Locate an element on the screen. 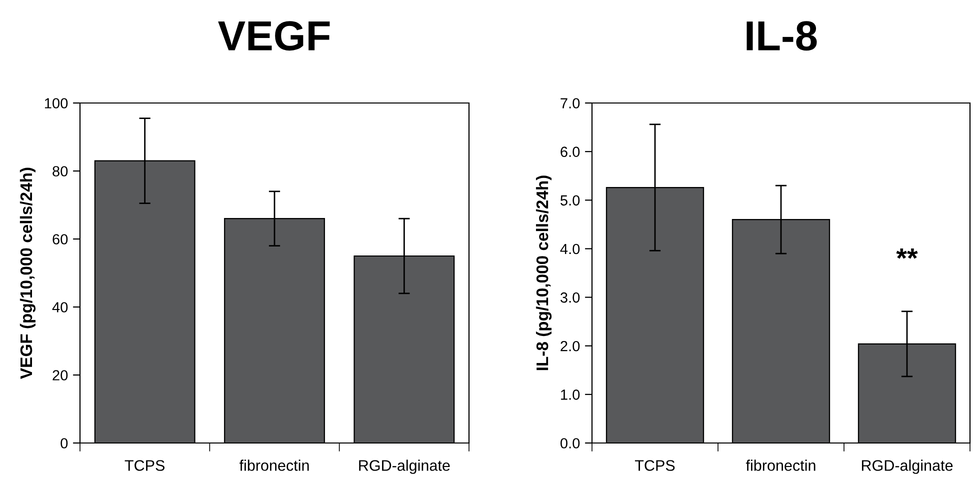  y-tick-label: 0.0 is located at coordinates (570, 443).